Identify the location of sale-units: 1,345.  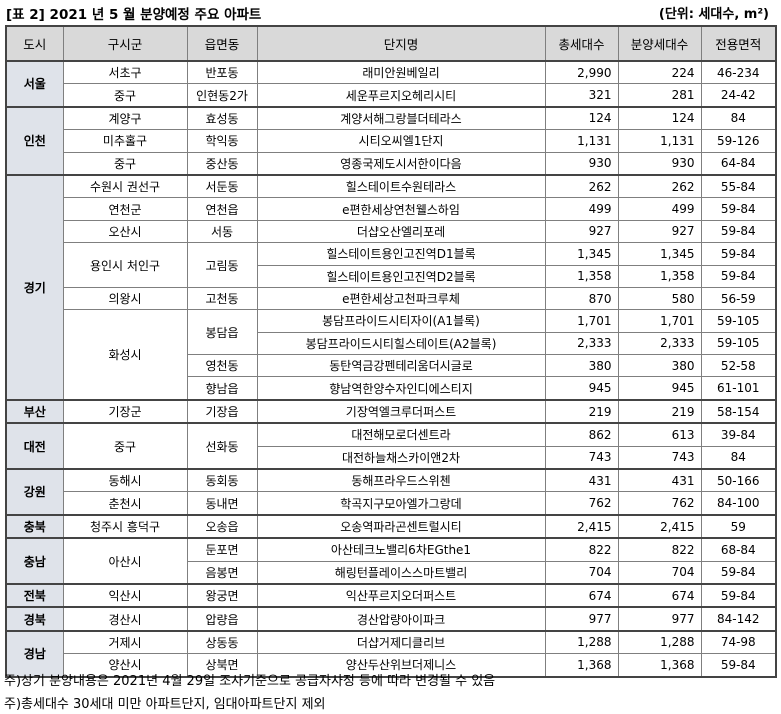
(659, 254).